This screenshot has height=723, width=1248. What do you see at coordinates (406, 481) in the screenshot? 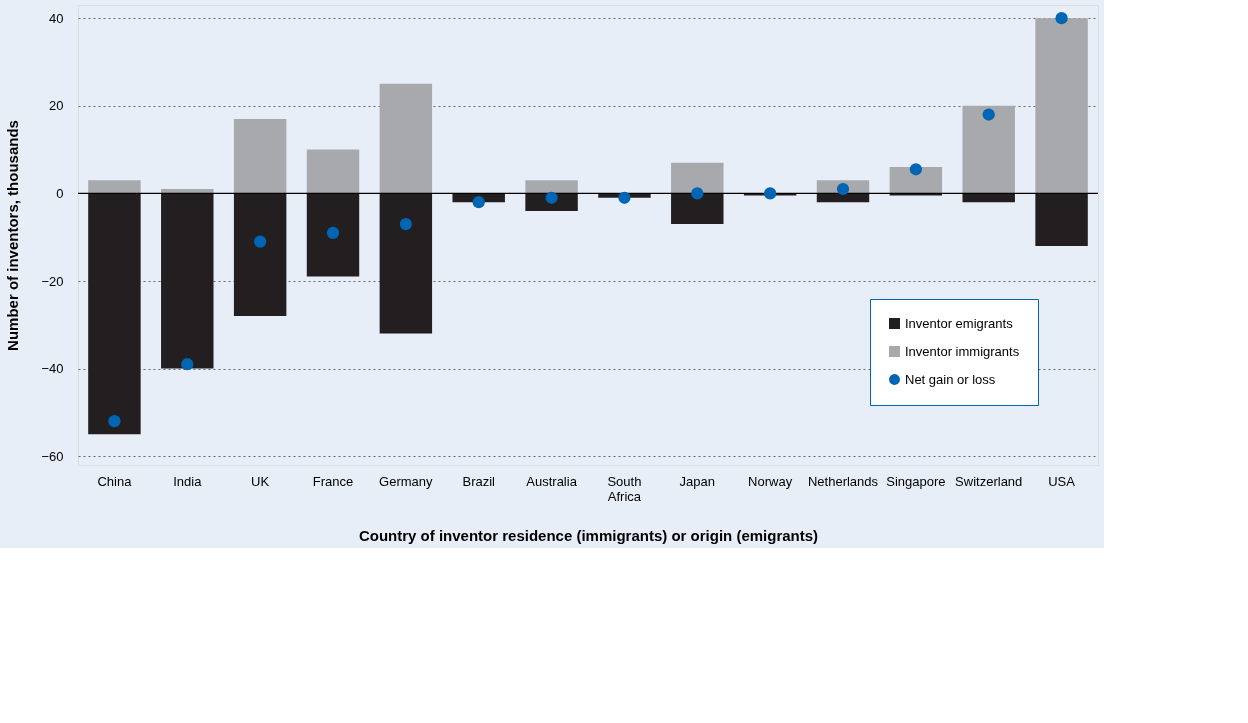
I see `x-tick-label: Germany` at bounding box center [406, 481].